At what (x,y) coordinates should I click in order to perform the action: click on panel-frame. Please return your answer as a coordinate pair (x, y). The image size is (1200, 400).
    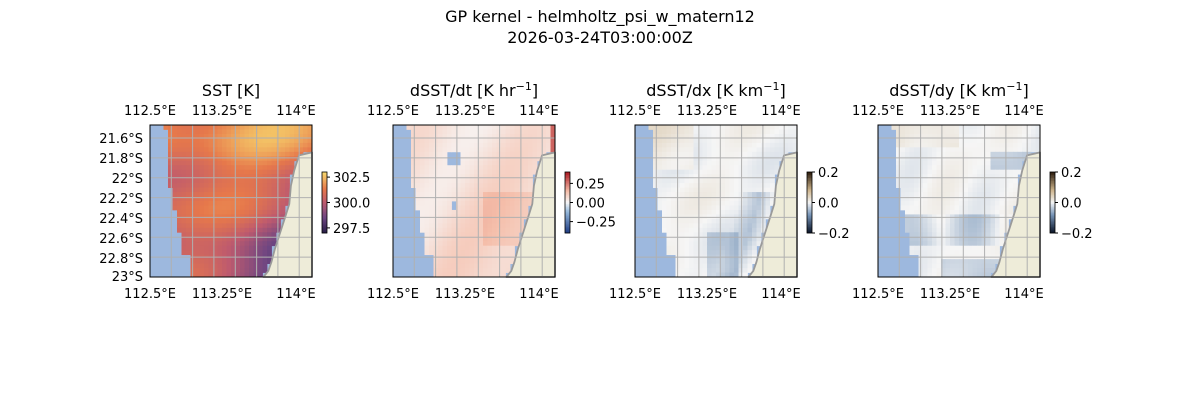
    Looking at the image, I should click on (716, 201).